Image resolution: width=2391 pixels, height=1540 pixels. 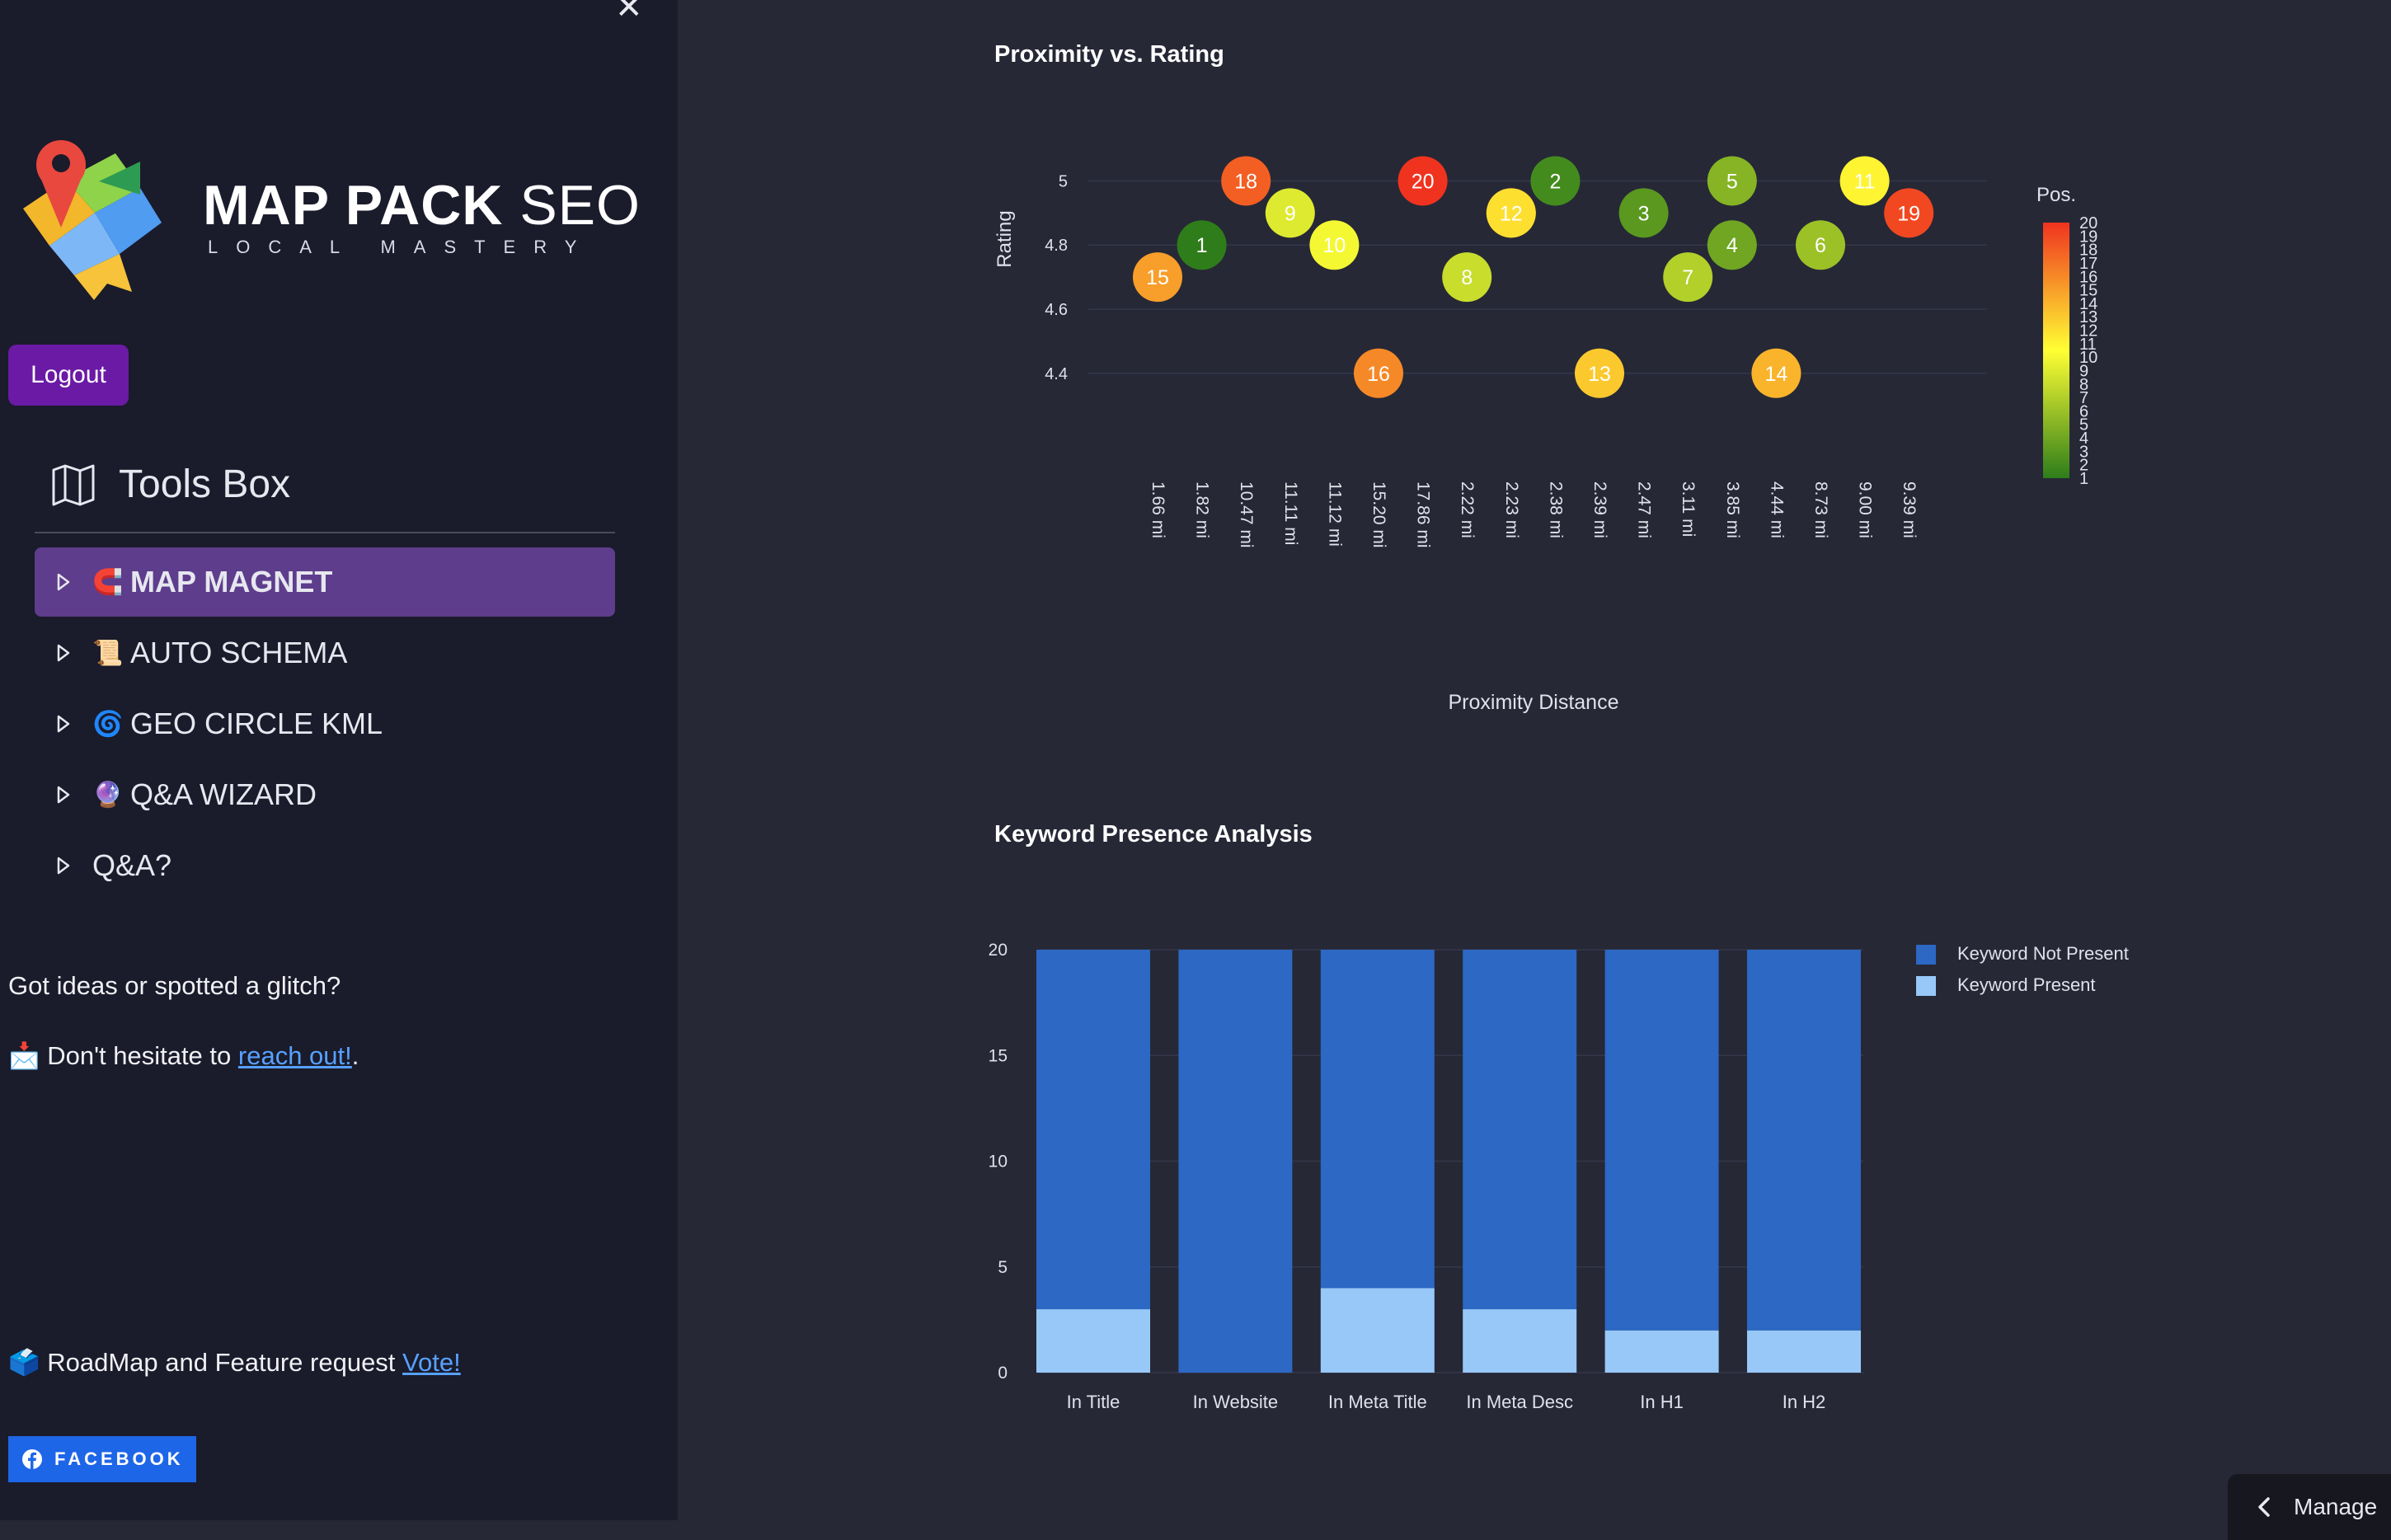 What do you see at coordinates (1644, 510) in the screenshot?
I see `x-tick-label: 2.47 mi` at bounding box center [1644, 510].